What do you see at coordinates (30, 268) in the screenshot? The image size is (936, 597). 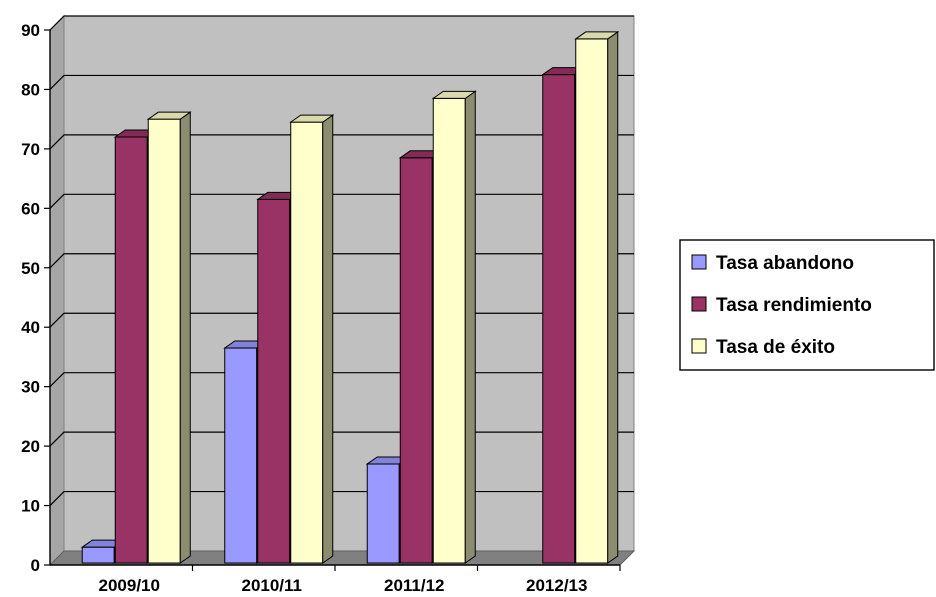 I see `y-tick-label: 50` at bounding box center [30, 268].